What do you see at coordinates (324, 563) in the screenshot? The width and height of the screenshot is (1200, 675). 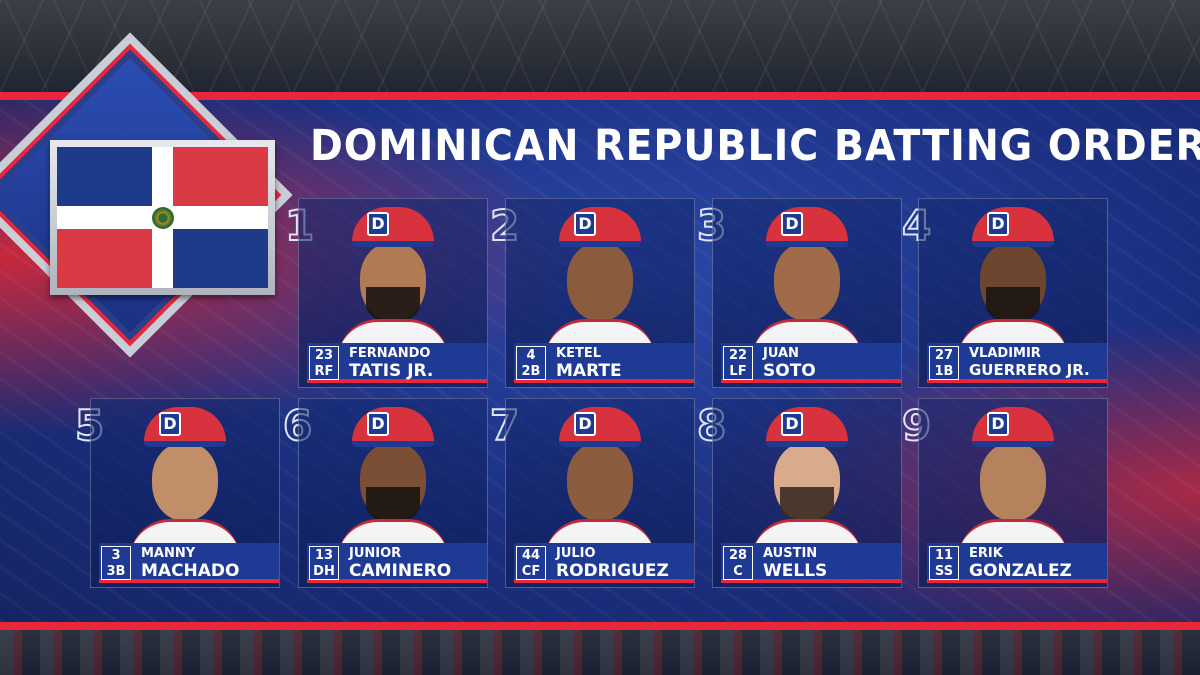 I see `number-position-badge: 13 DH` at bounding box center [324, 563].